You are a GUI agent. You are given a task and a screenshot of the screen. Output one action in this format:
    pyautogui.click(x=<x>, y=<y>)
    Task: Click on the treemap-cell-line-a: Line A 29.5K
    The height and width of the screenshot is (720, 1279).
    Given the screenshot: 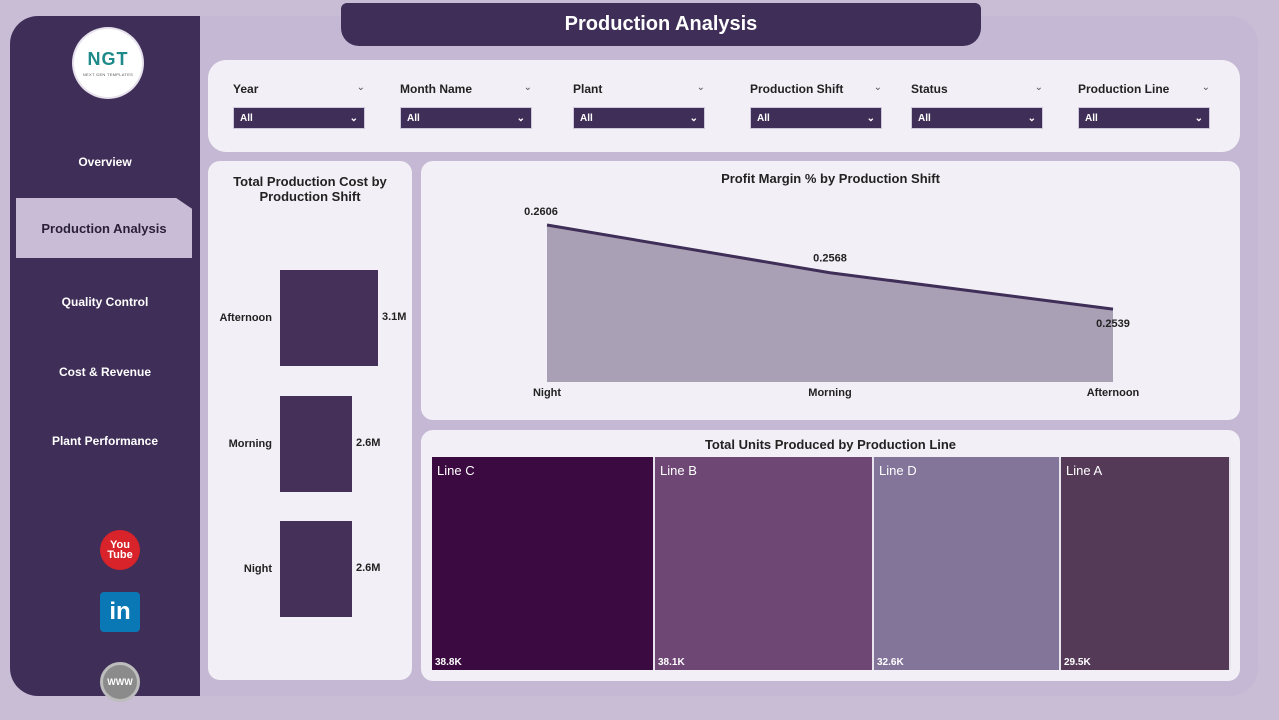 What is the action you would take?
    pyautogui.click(x=1146, y=563)
    